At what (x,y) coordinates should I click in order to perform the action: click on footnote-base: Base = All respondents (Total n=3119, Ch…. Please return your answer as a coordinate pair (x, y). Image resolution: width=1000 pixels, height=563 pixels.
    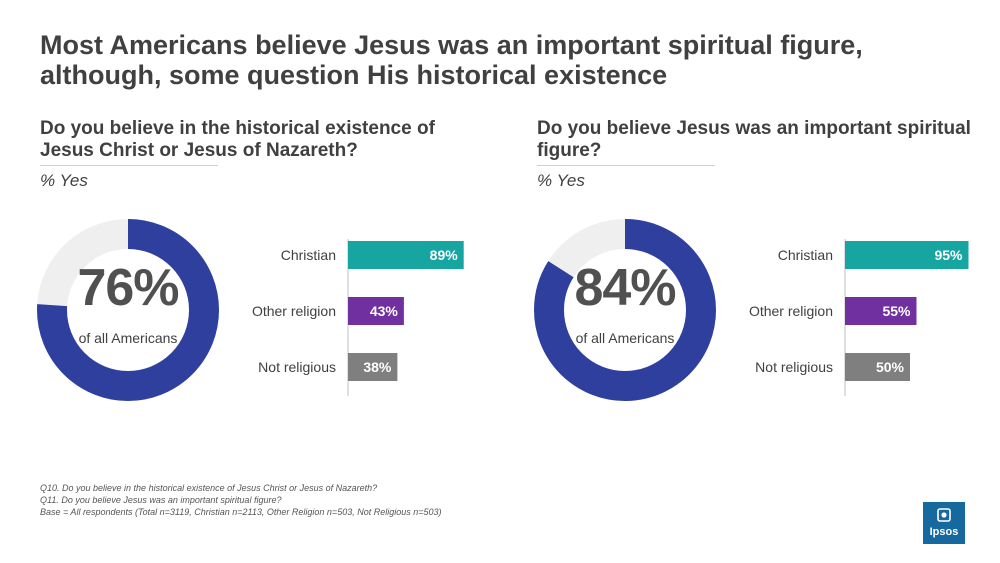
    Looking at the image, I should click on (241, 512).